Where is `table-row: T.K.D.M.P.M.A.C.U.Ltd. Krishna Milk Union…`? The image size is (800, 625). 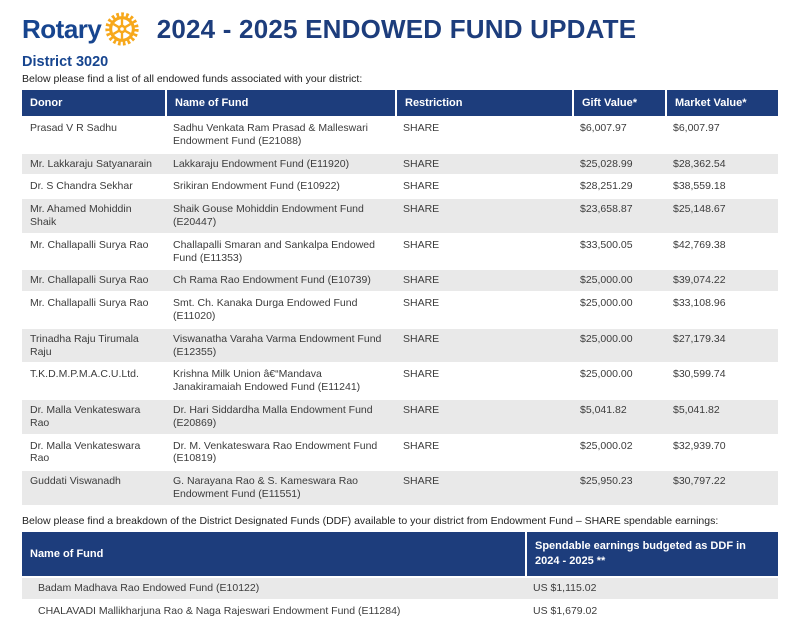
table-row: T.K.D.M.P.M.A.C.U.Ltd. Krishna Milk Union… is located at coordinates (400, 380).